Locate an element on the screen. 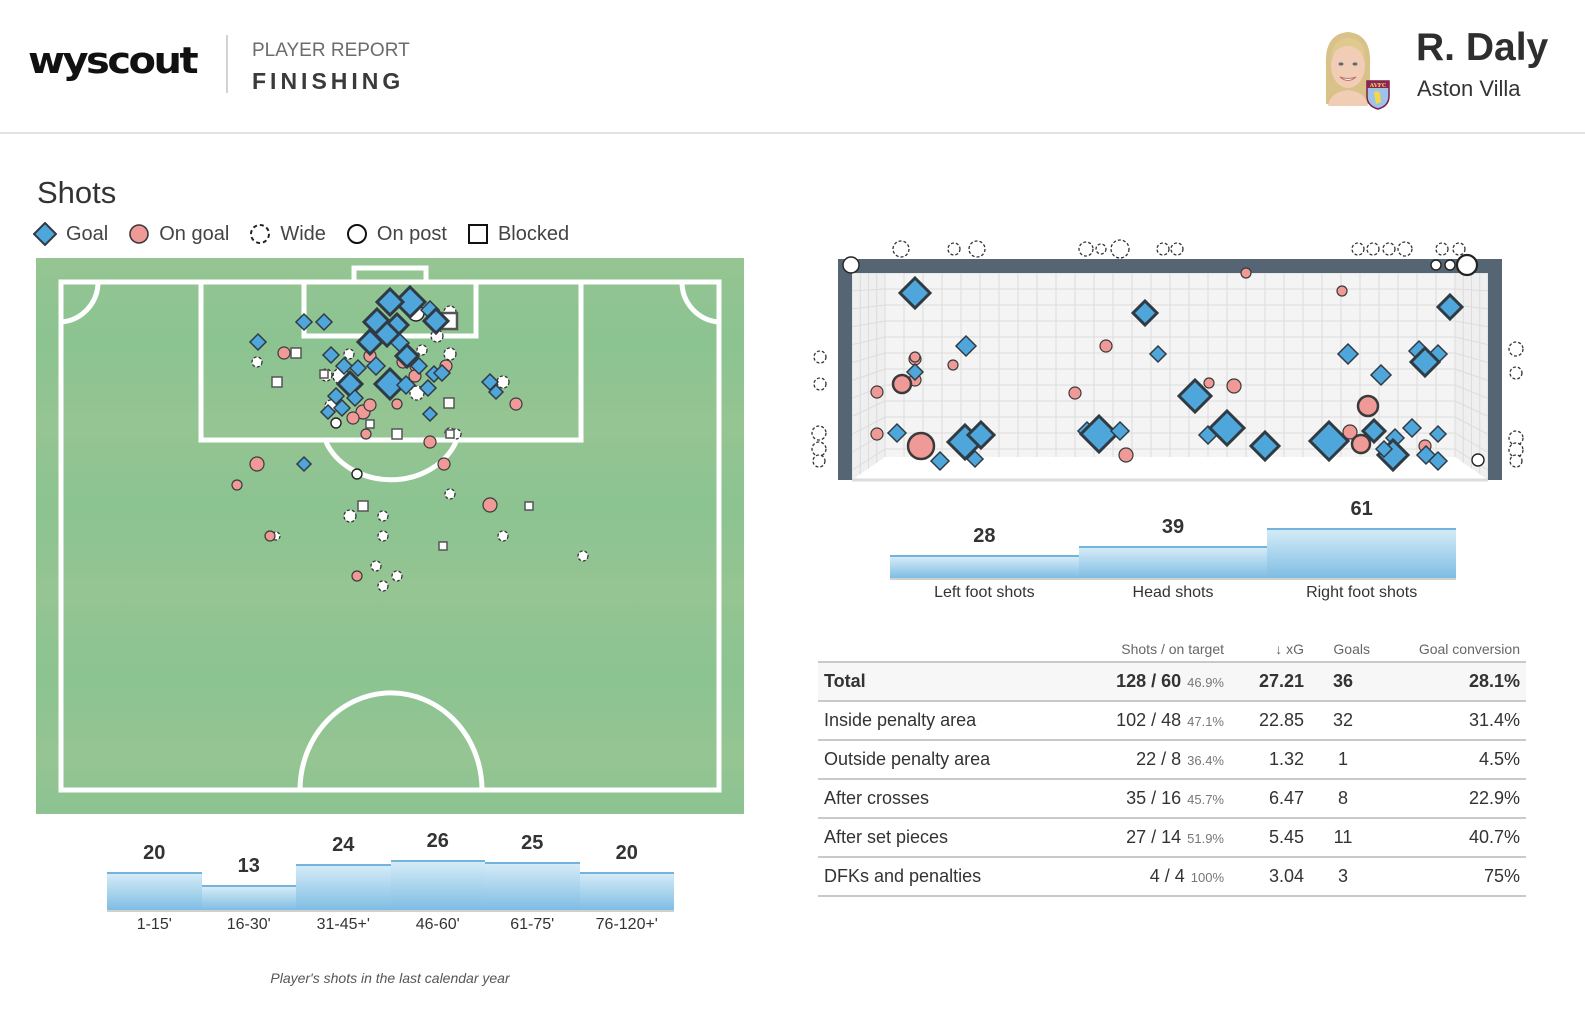 The image size is (1585, 1021). col-header-conversion: Goal conversion is located at coordinates (1469, 648).